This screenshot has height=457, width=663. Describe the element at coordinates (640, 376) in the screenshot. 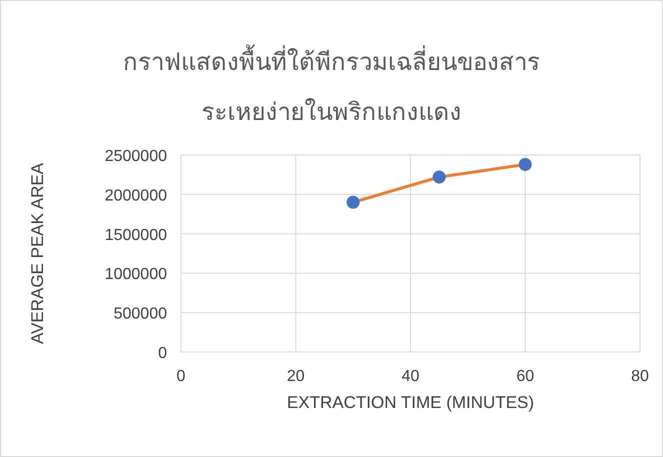

I see `x-tick-label: 80` at that location.